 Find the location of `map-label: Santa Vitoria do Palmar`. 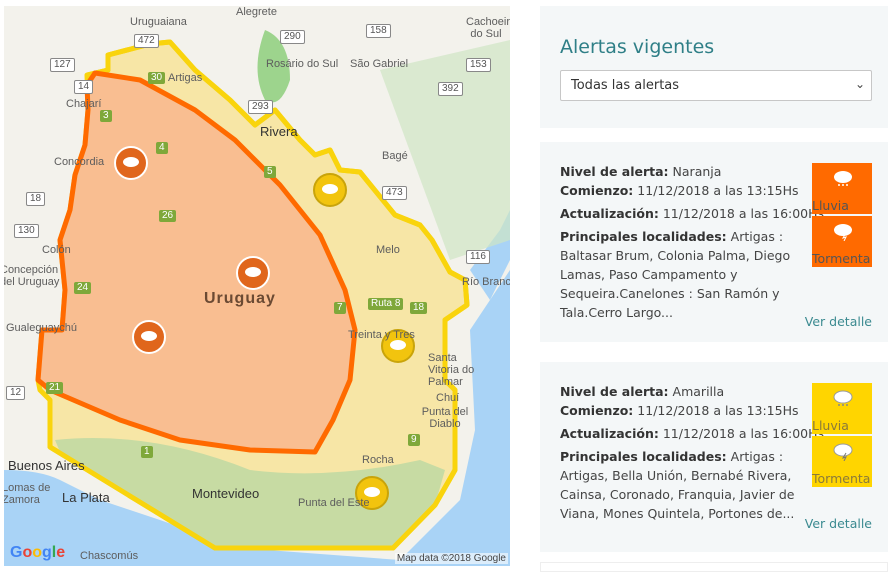

map-label: Santa Vitoria do Palmar is located at coordinates (451, 370).